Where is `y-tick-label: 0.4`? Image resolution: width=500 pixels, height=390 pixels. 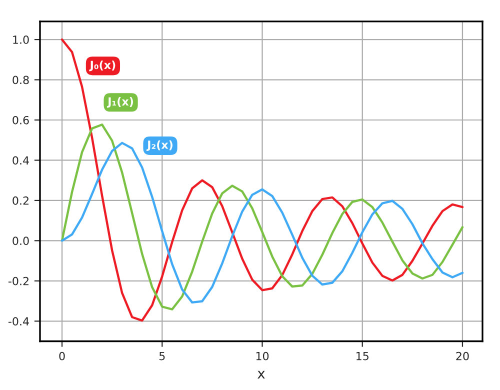
y-tick-label: 0.4 is located at coordinates (20, 160).